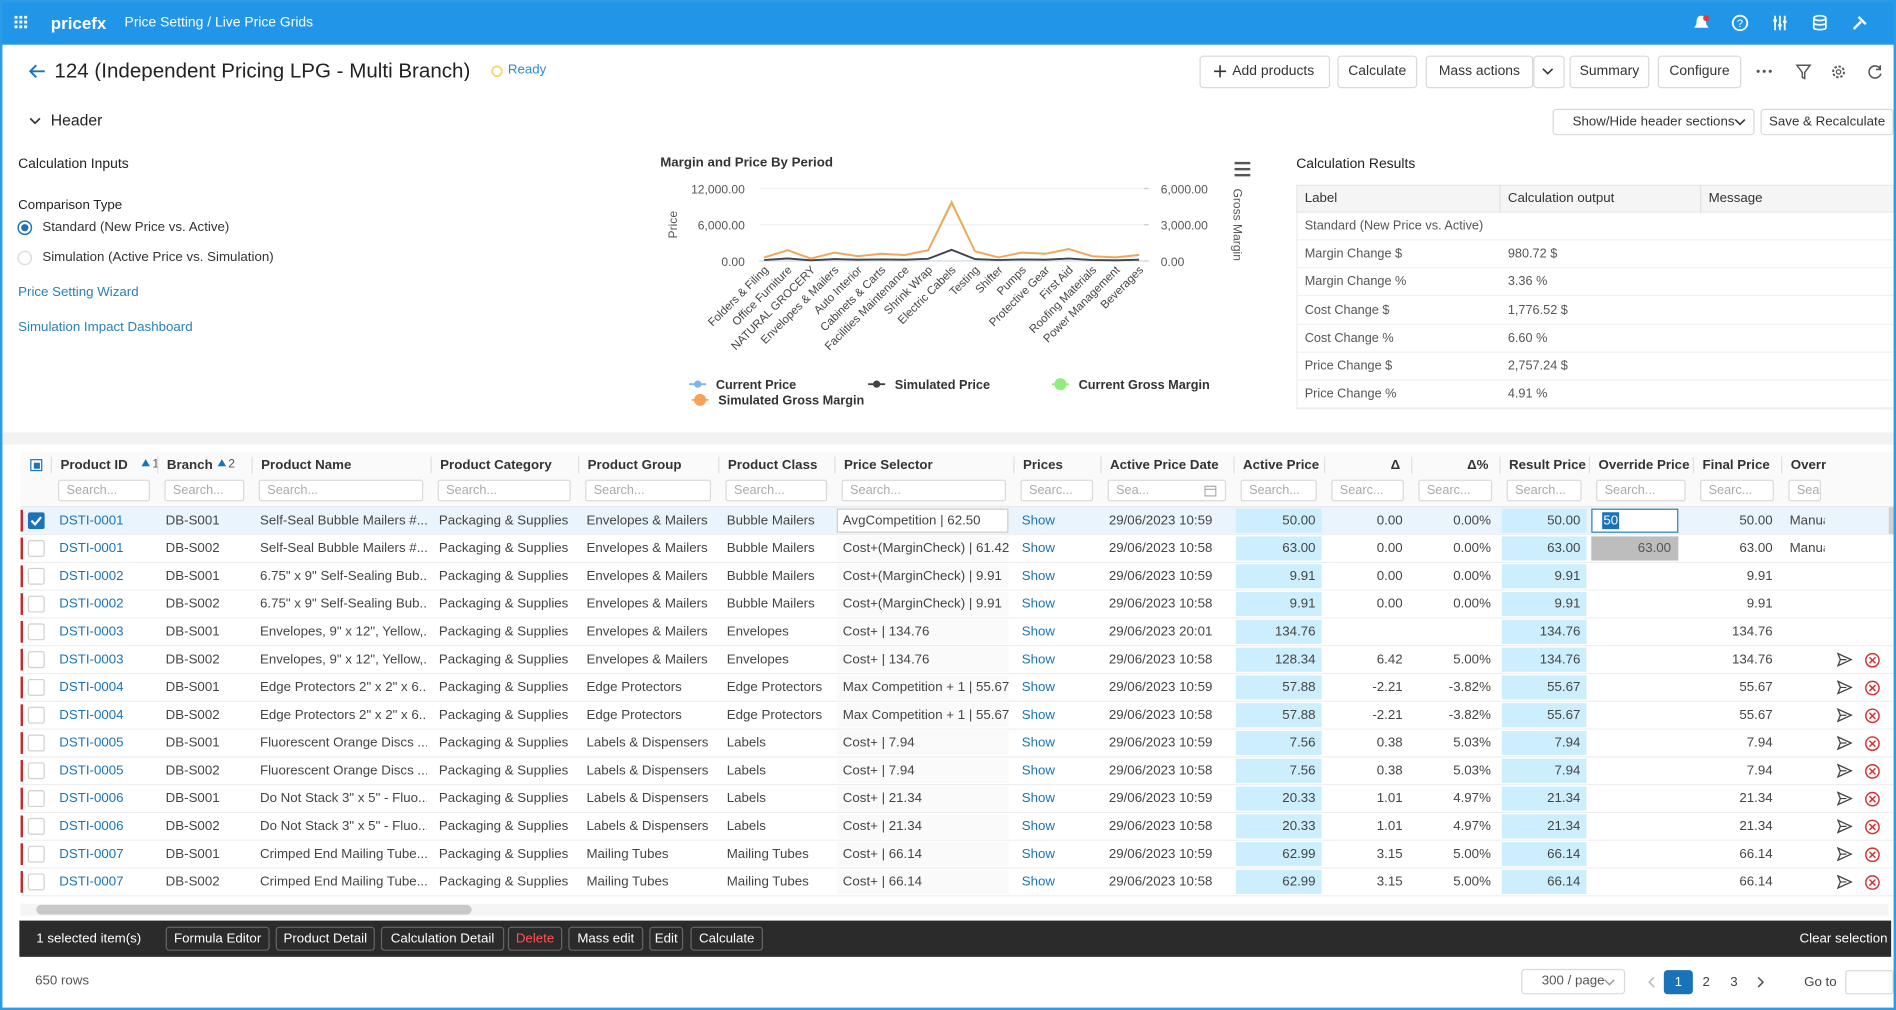 This screenshot has width=1896, height=1010. I want to click on radio-label: Standard (New Price vs. Active), so click(136, 227).